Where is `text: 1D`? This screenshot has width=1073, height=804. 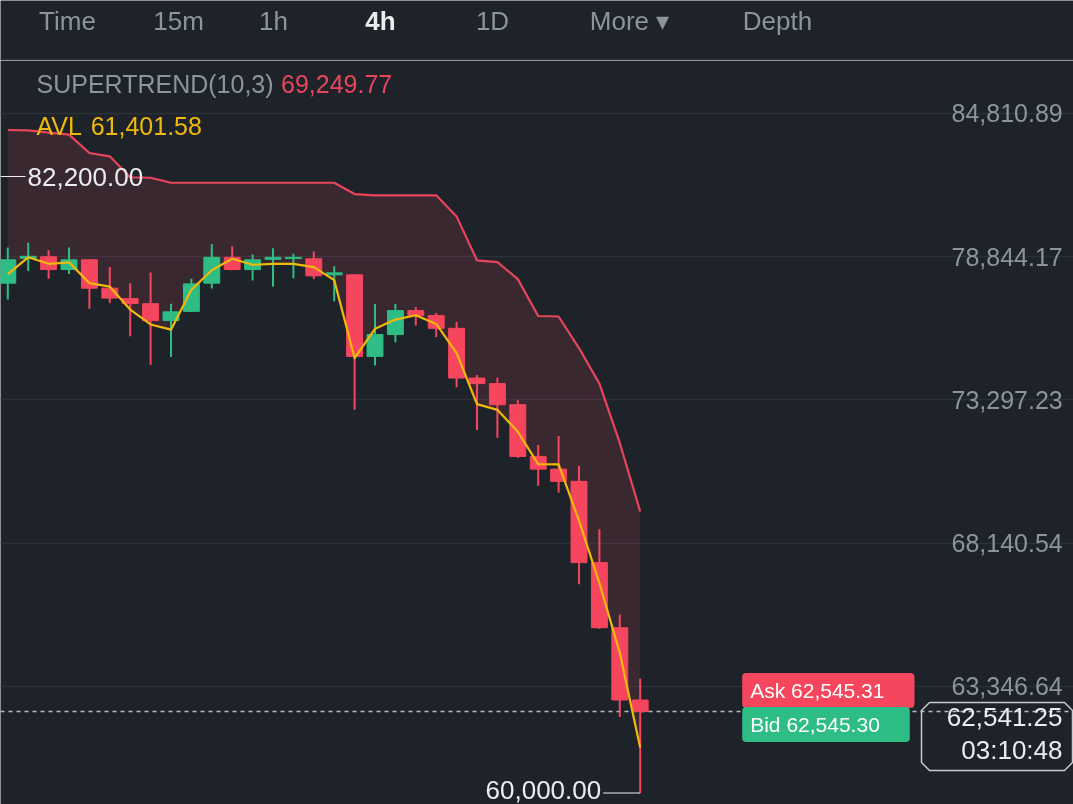
text: 1D is located at coordinates (492, 20).